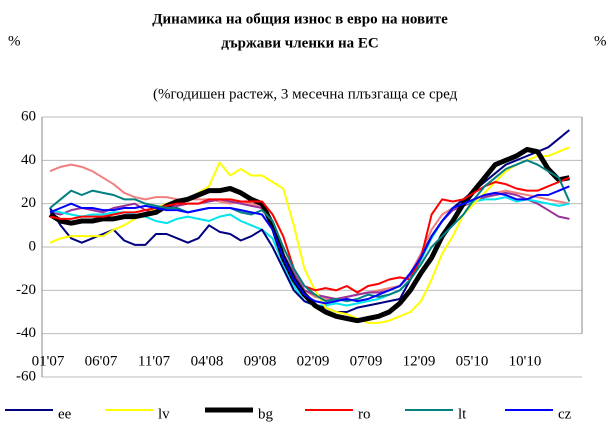  What do you see at coordinates (26, 333) in the screenshot?
I see `y-tick-label: -40` at bounding box center [26, 333].